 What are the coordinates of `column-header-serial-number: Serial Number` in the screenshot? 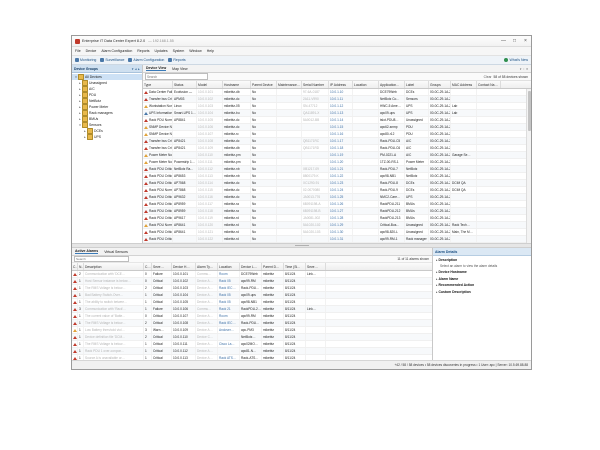 It's located at (315, 84).